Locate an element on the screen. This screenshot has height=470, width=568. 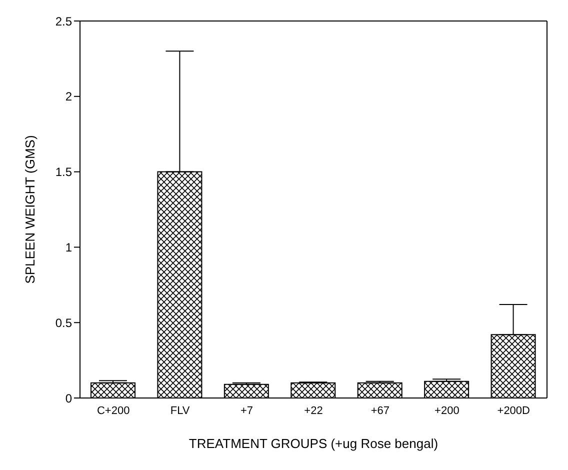
y-tick-label: 1 is located at coordinates (68, 247).